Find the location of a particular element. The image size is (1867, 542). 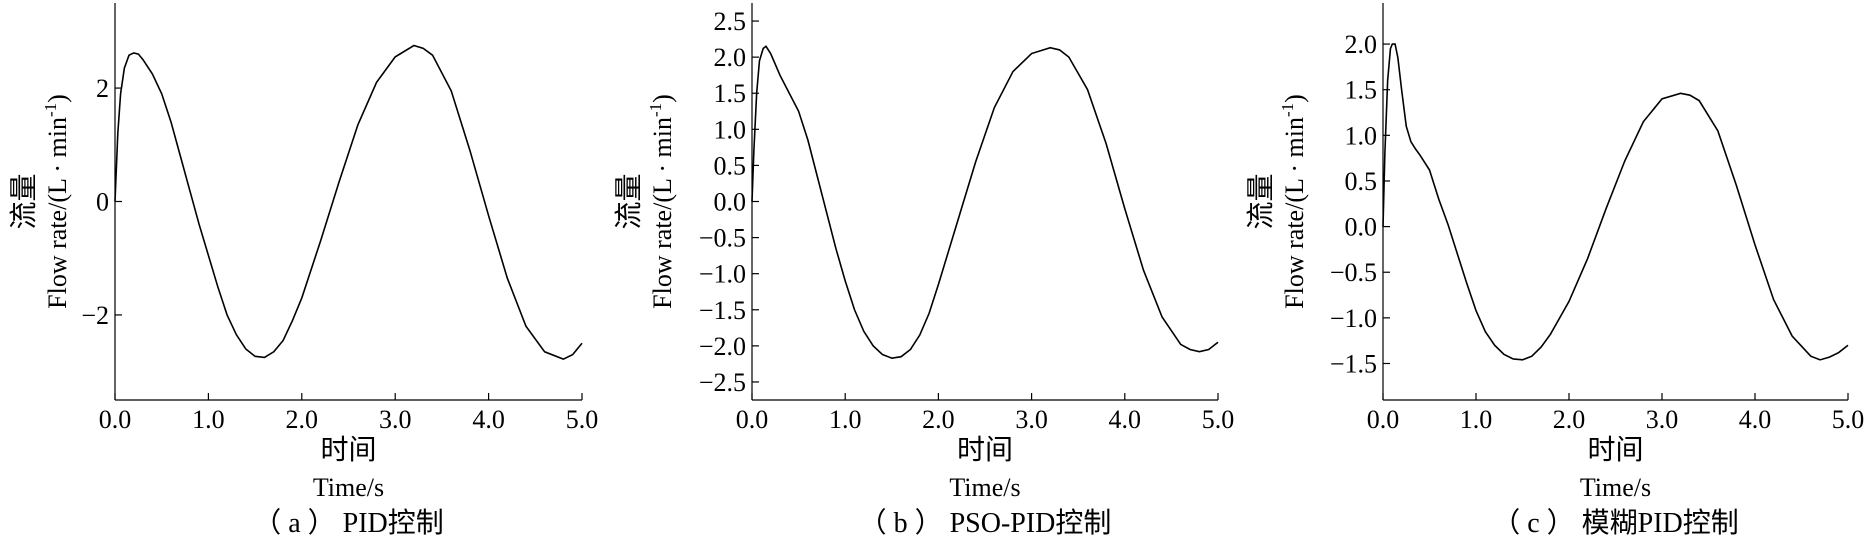

panel-b-y-tick-label: 0.5 is located at coordinates (730, 165).